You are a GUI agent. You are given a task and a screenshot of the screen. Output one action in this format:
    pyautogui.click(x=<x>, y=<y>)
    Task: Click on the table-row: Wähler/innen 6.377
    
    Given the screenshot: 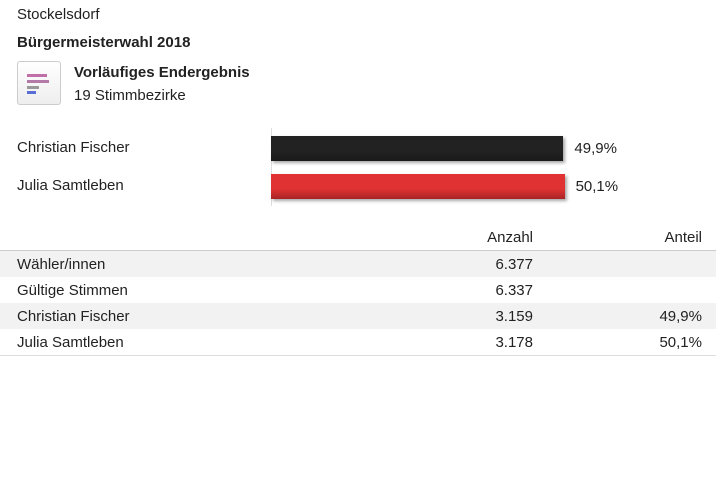 What is the action you would take?
    pyautogui.click(x=358, y=264)
    